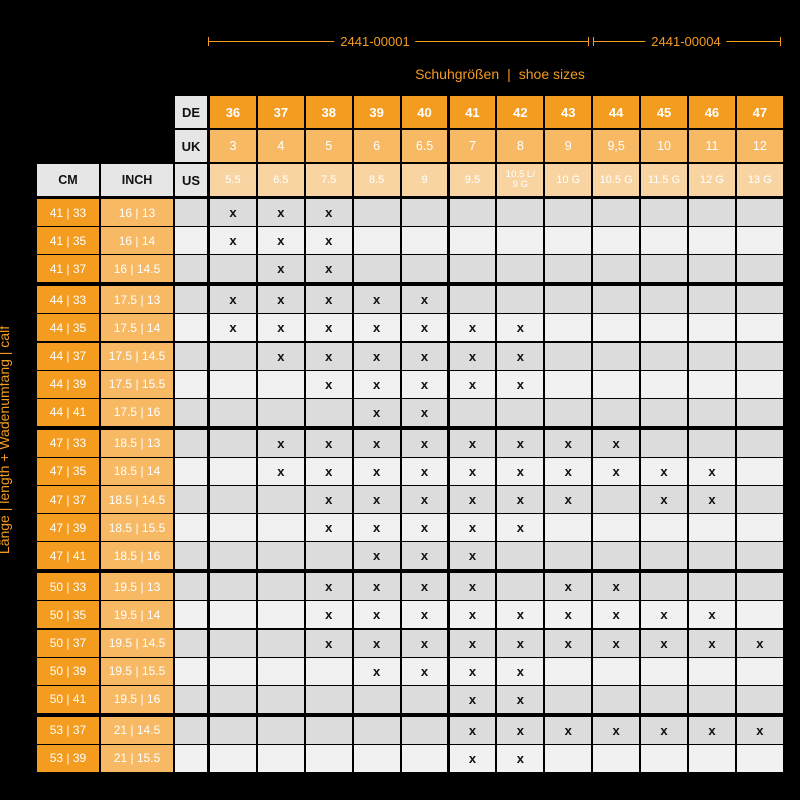 This screenshot has width=800, height=800. Describe the element at coordinates (233, 146) in the screenshot. I see `size-uk: 3` at that location.